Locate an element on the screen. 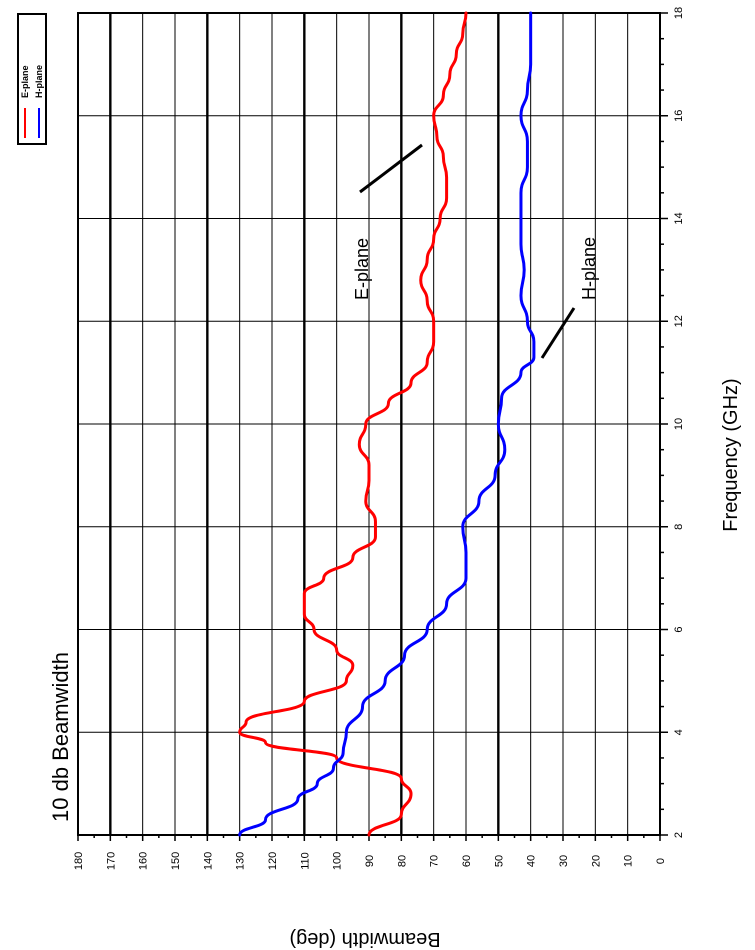 The height and width of the screenshot is (950, 755). beamwidth-tick-label: 20 is located at coordinates (596, 861).